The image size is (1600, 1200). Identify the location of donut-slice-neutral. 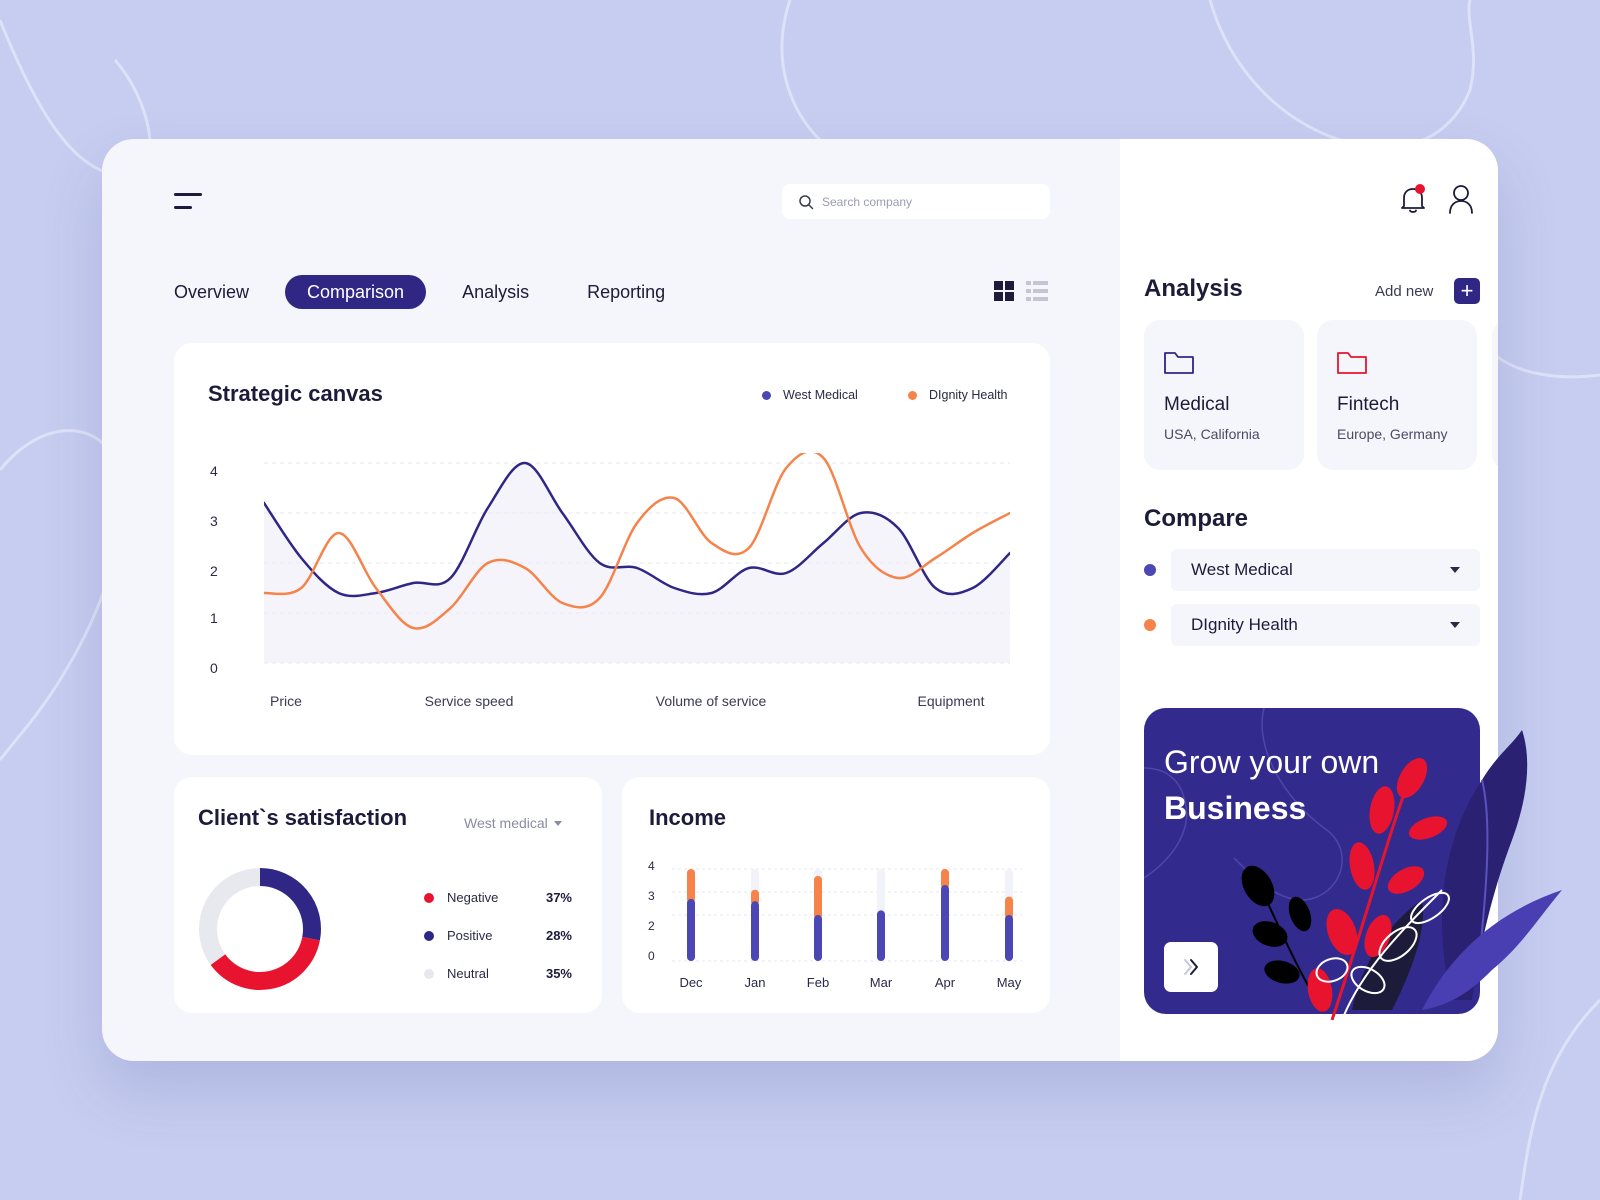
(230, 916).